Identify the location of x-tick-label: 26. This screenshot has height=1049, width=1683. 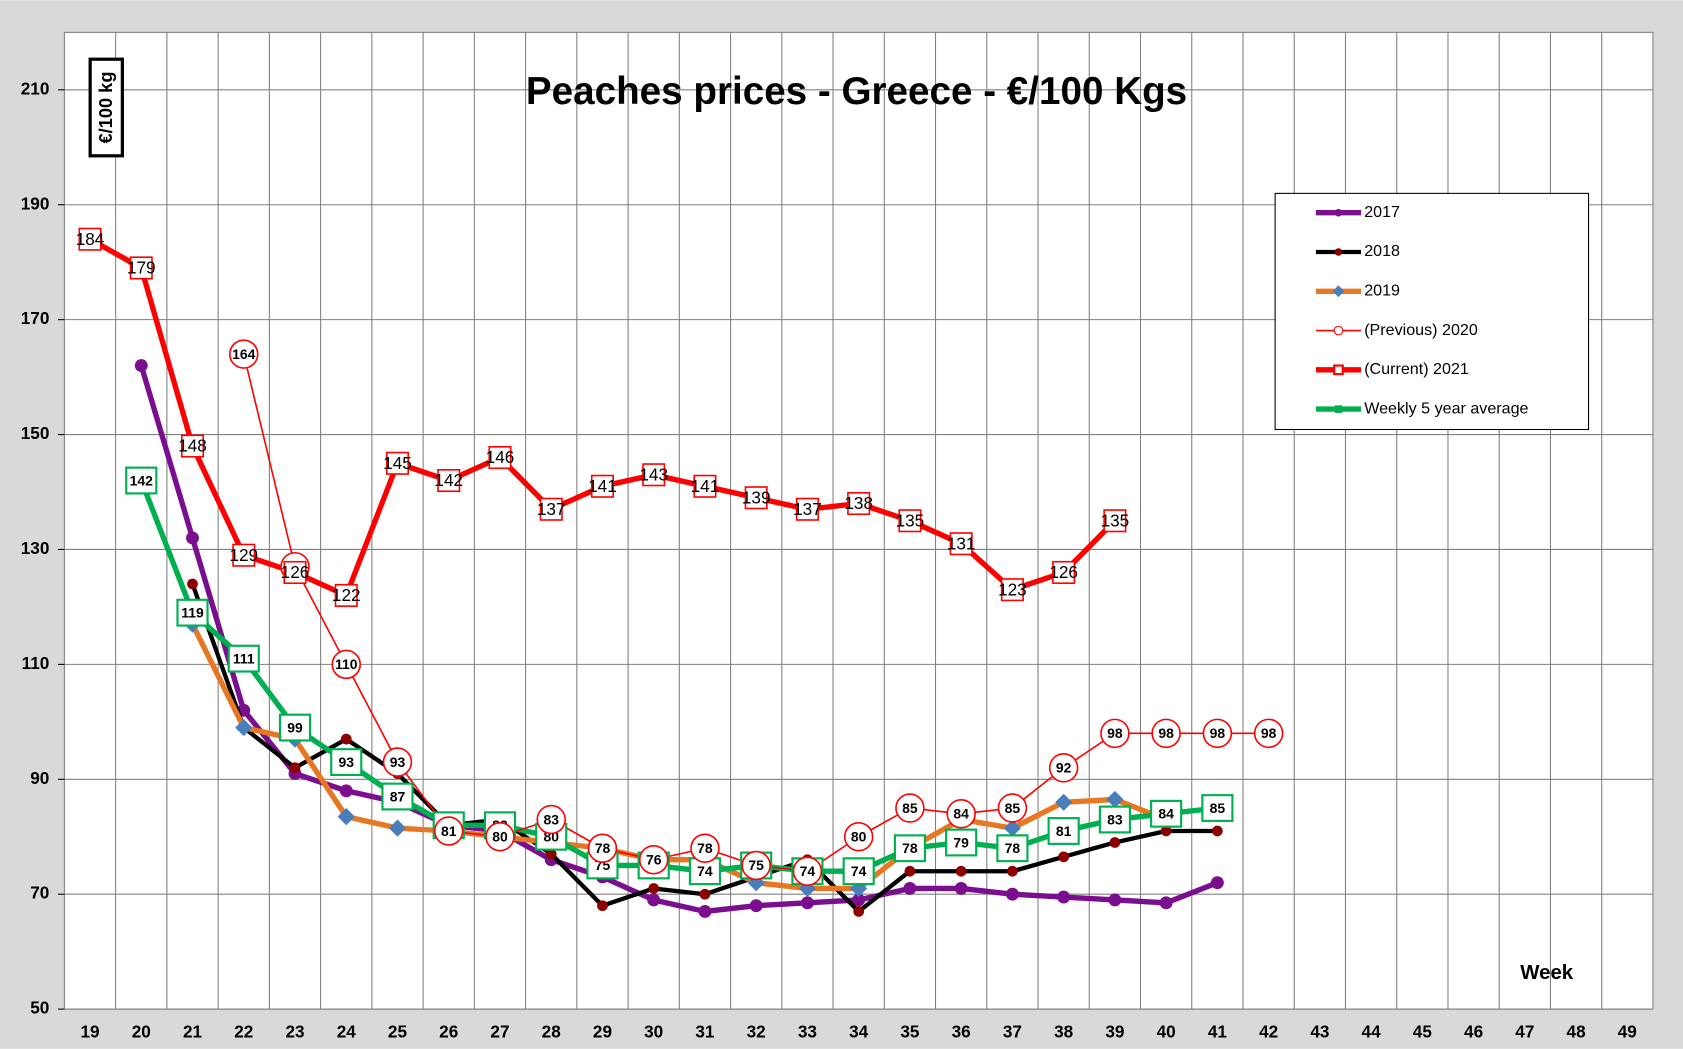
(448, 1031).